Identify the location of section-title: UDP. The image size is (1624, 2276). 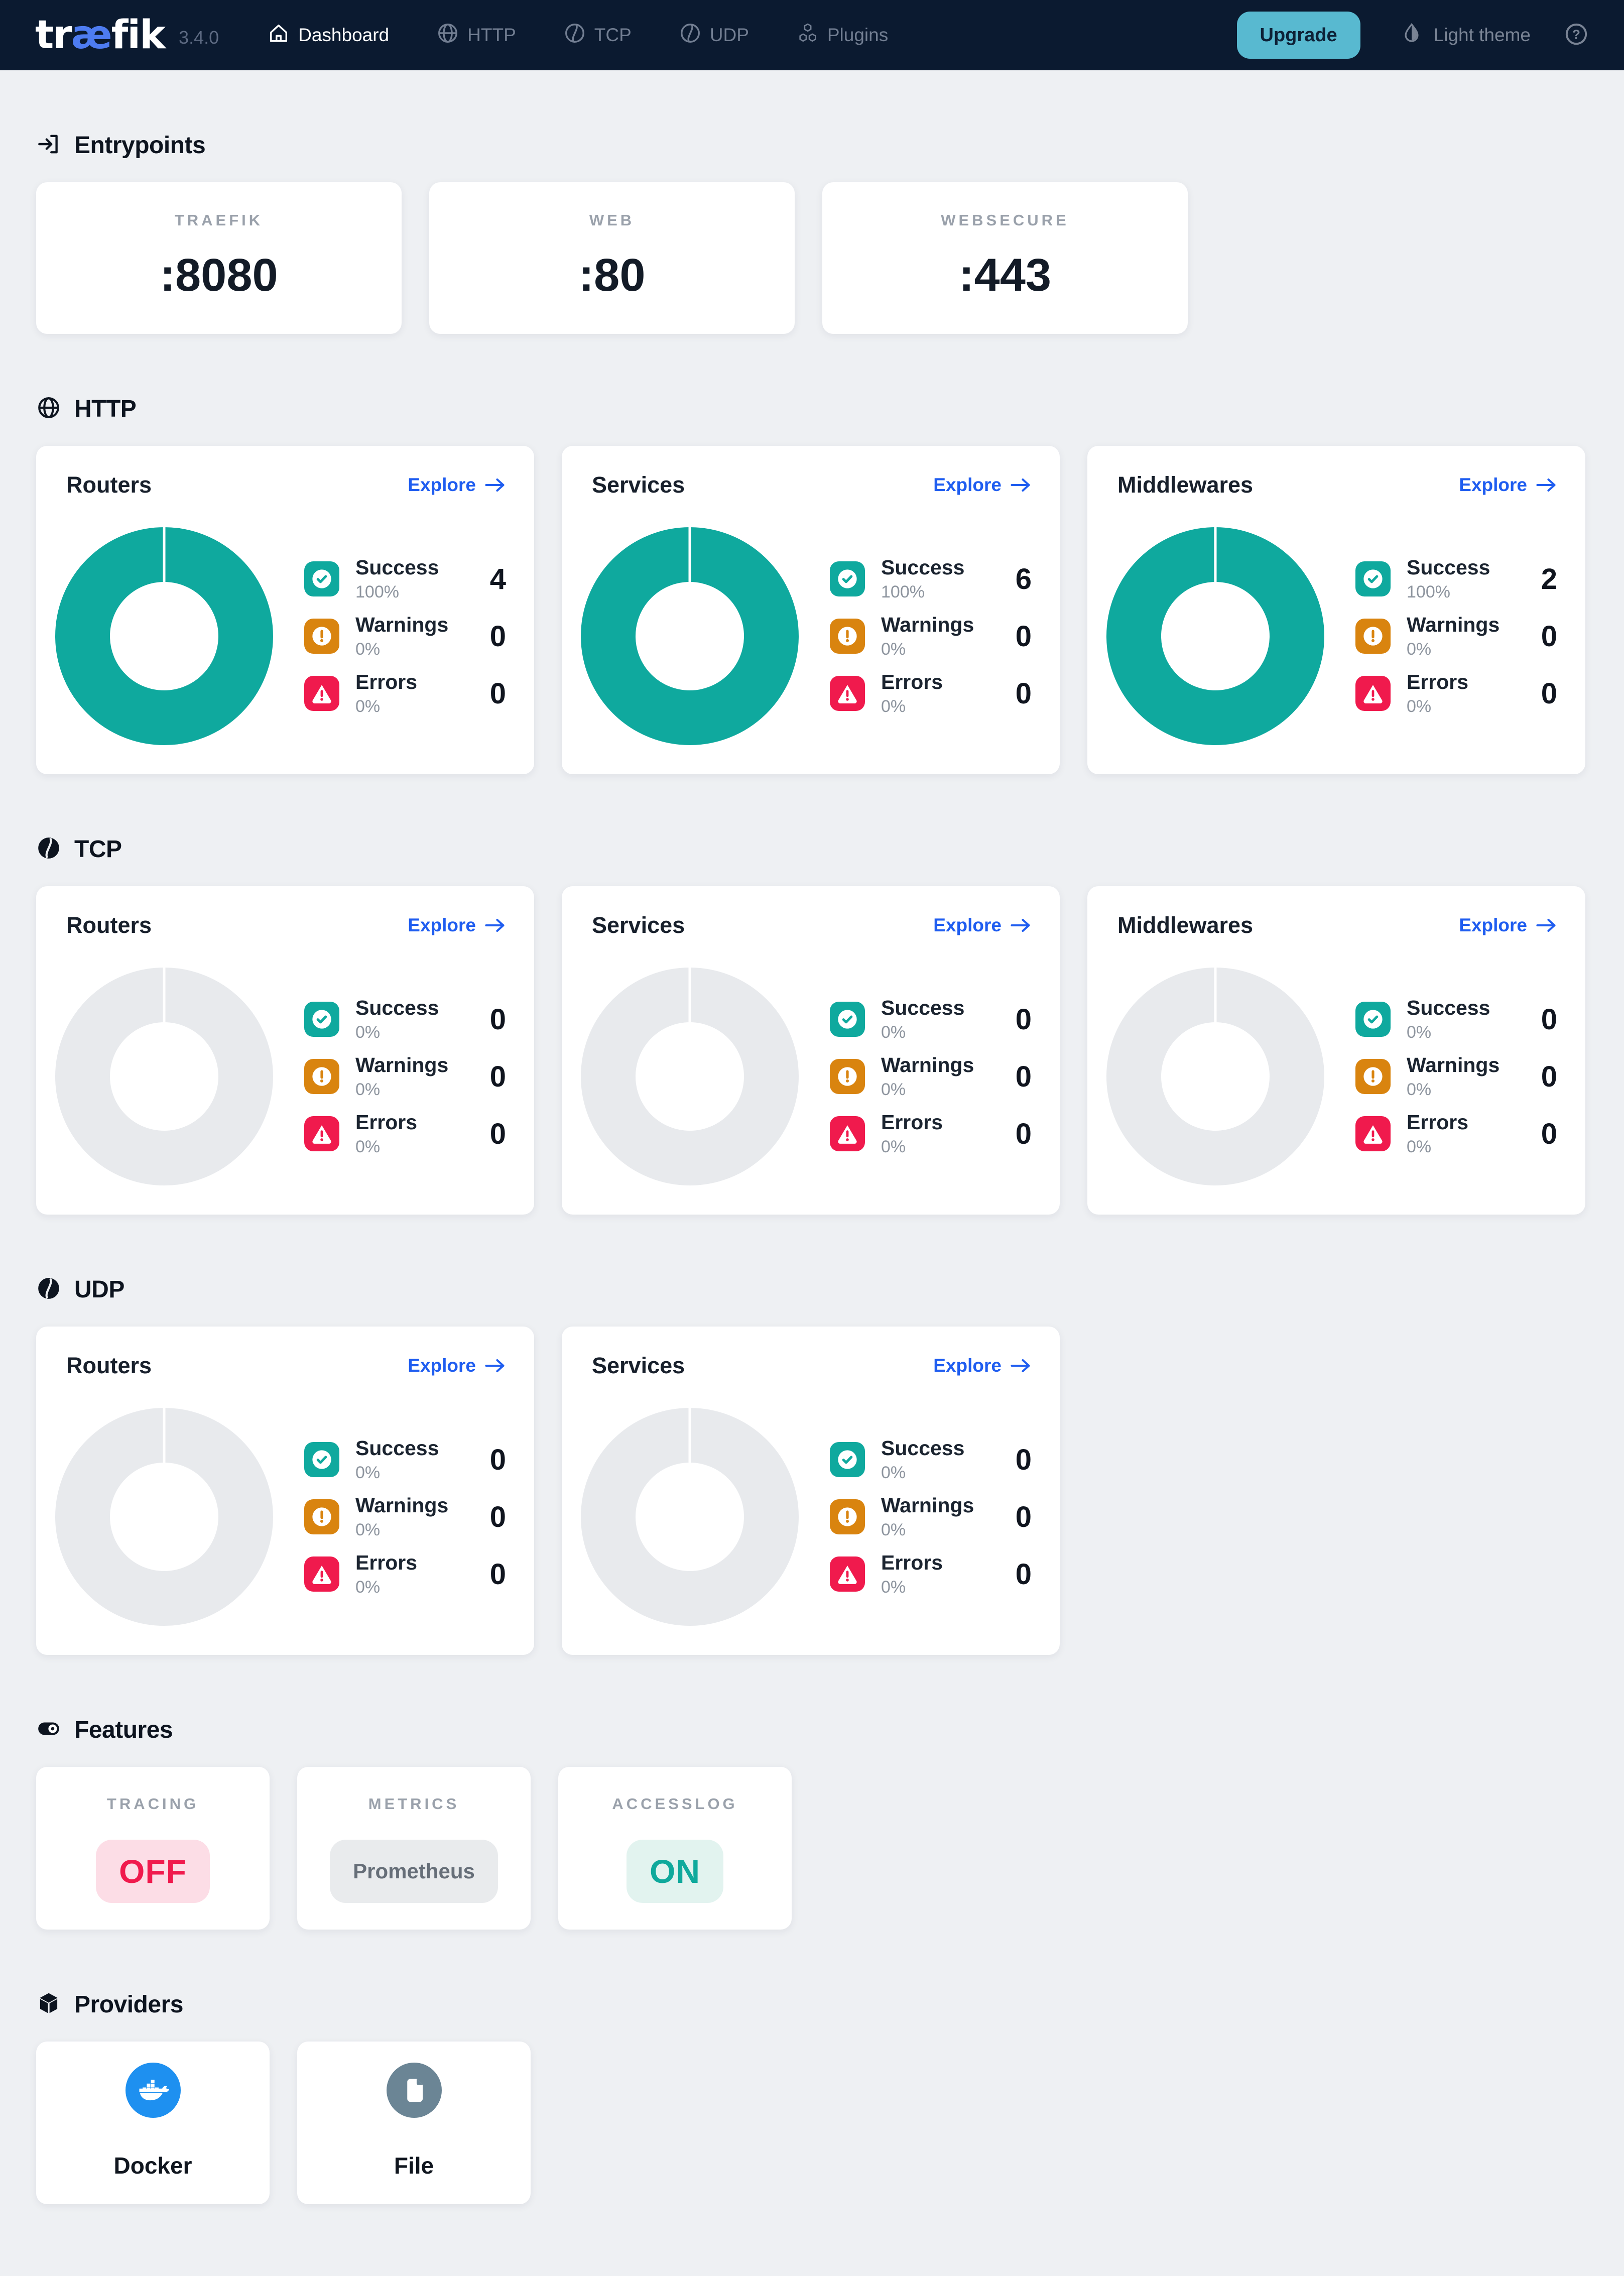
(99, 1289).